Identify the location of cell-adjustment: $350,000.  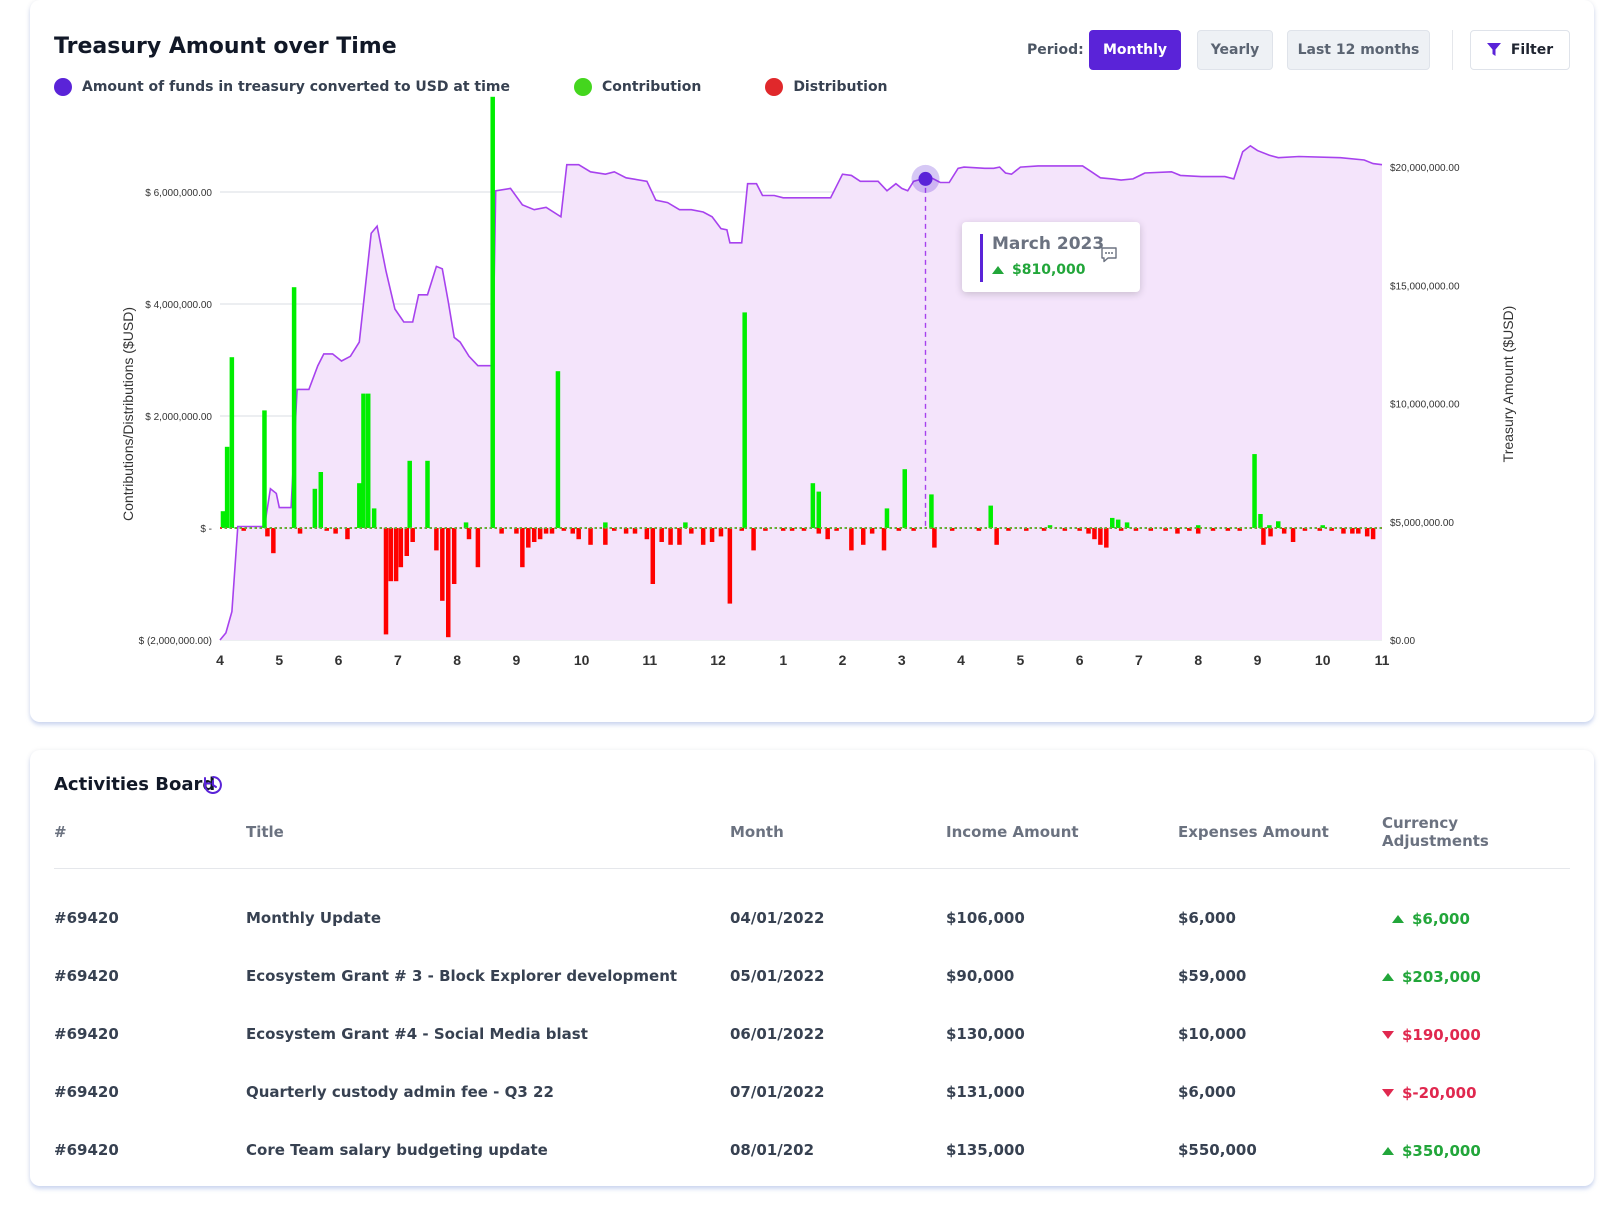
(1476, 1150).